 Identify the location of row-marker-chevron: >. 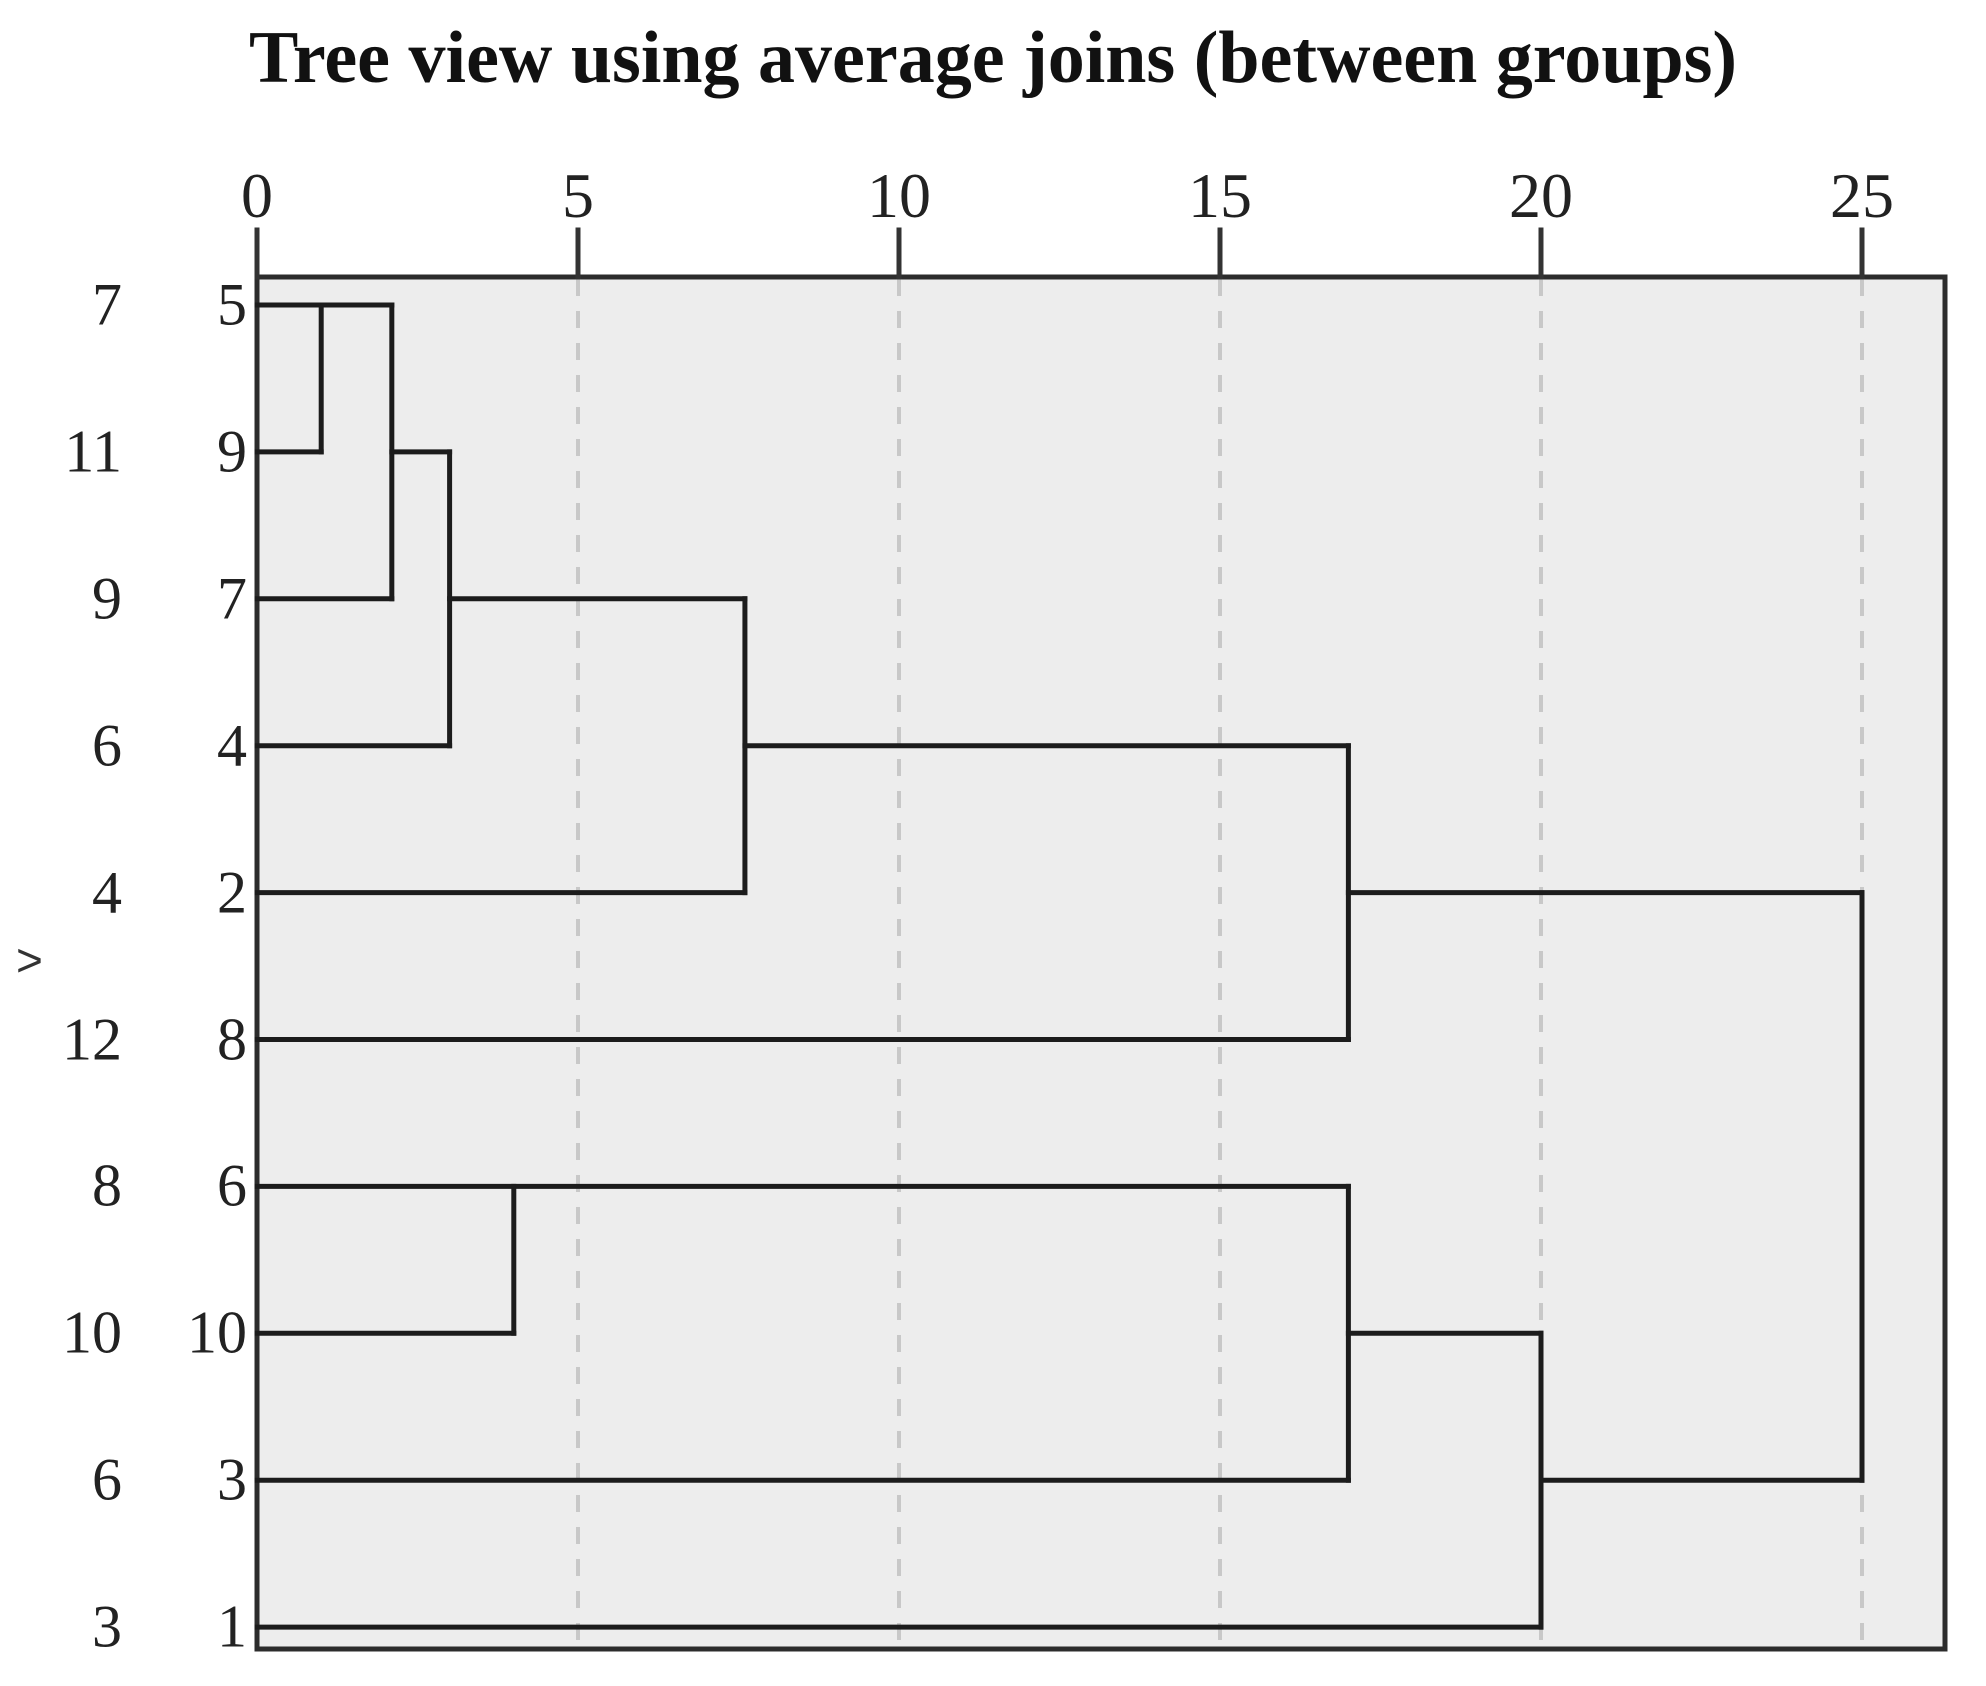
(29, 960).